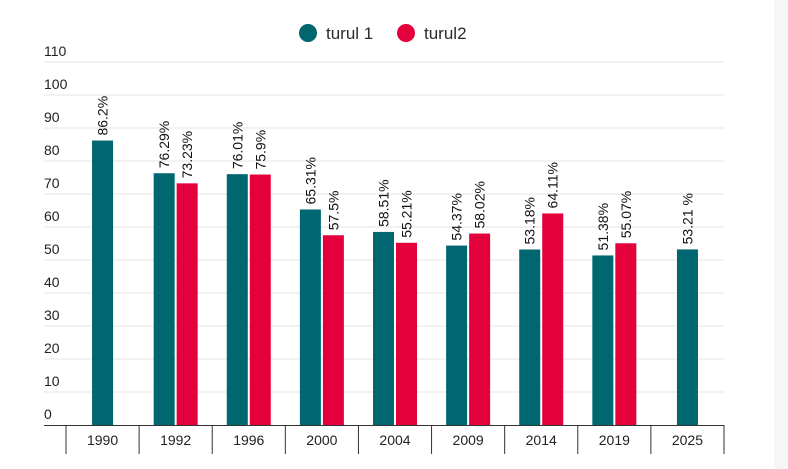  What do you see at coordinates (626, 214) in the screenshot?
I see `value-label-2019-series-2: 55.07%` at bounding box center [626, 214].